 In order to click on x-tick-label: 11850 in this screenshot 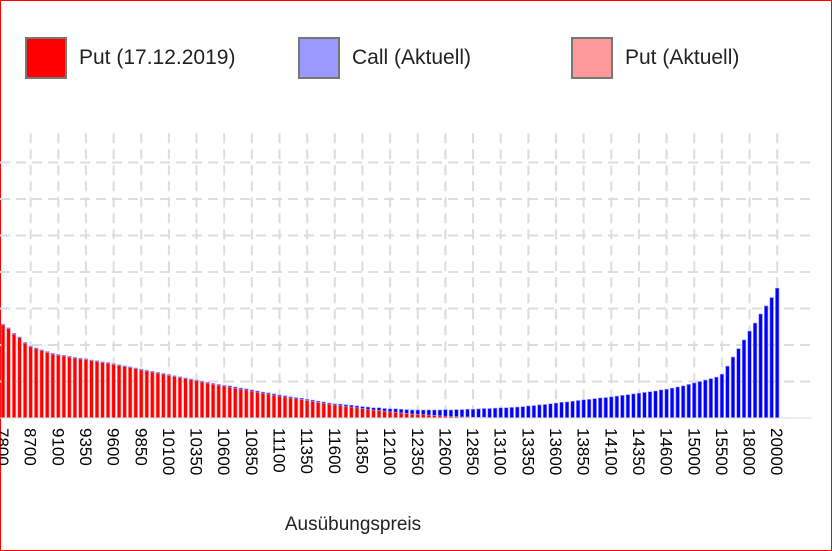, I will do `click(361, 451)`.